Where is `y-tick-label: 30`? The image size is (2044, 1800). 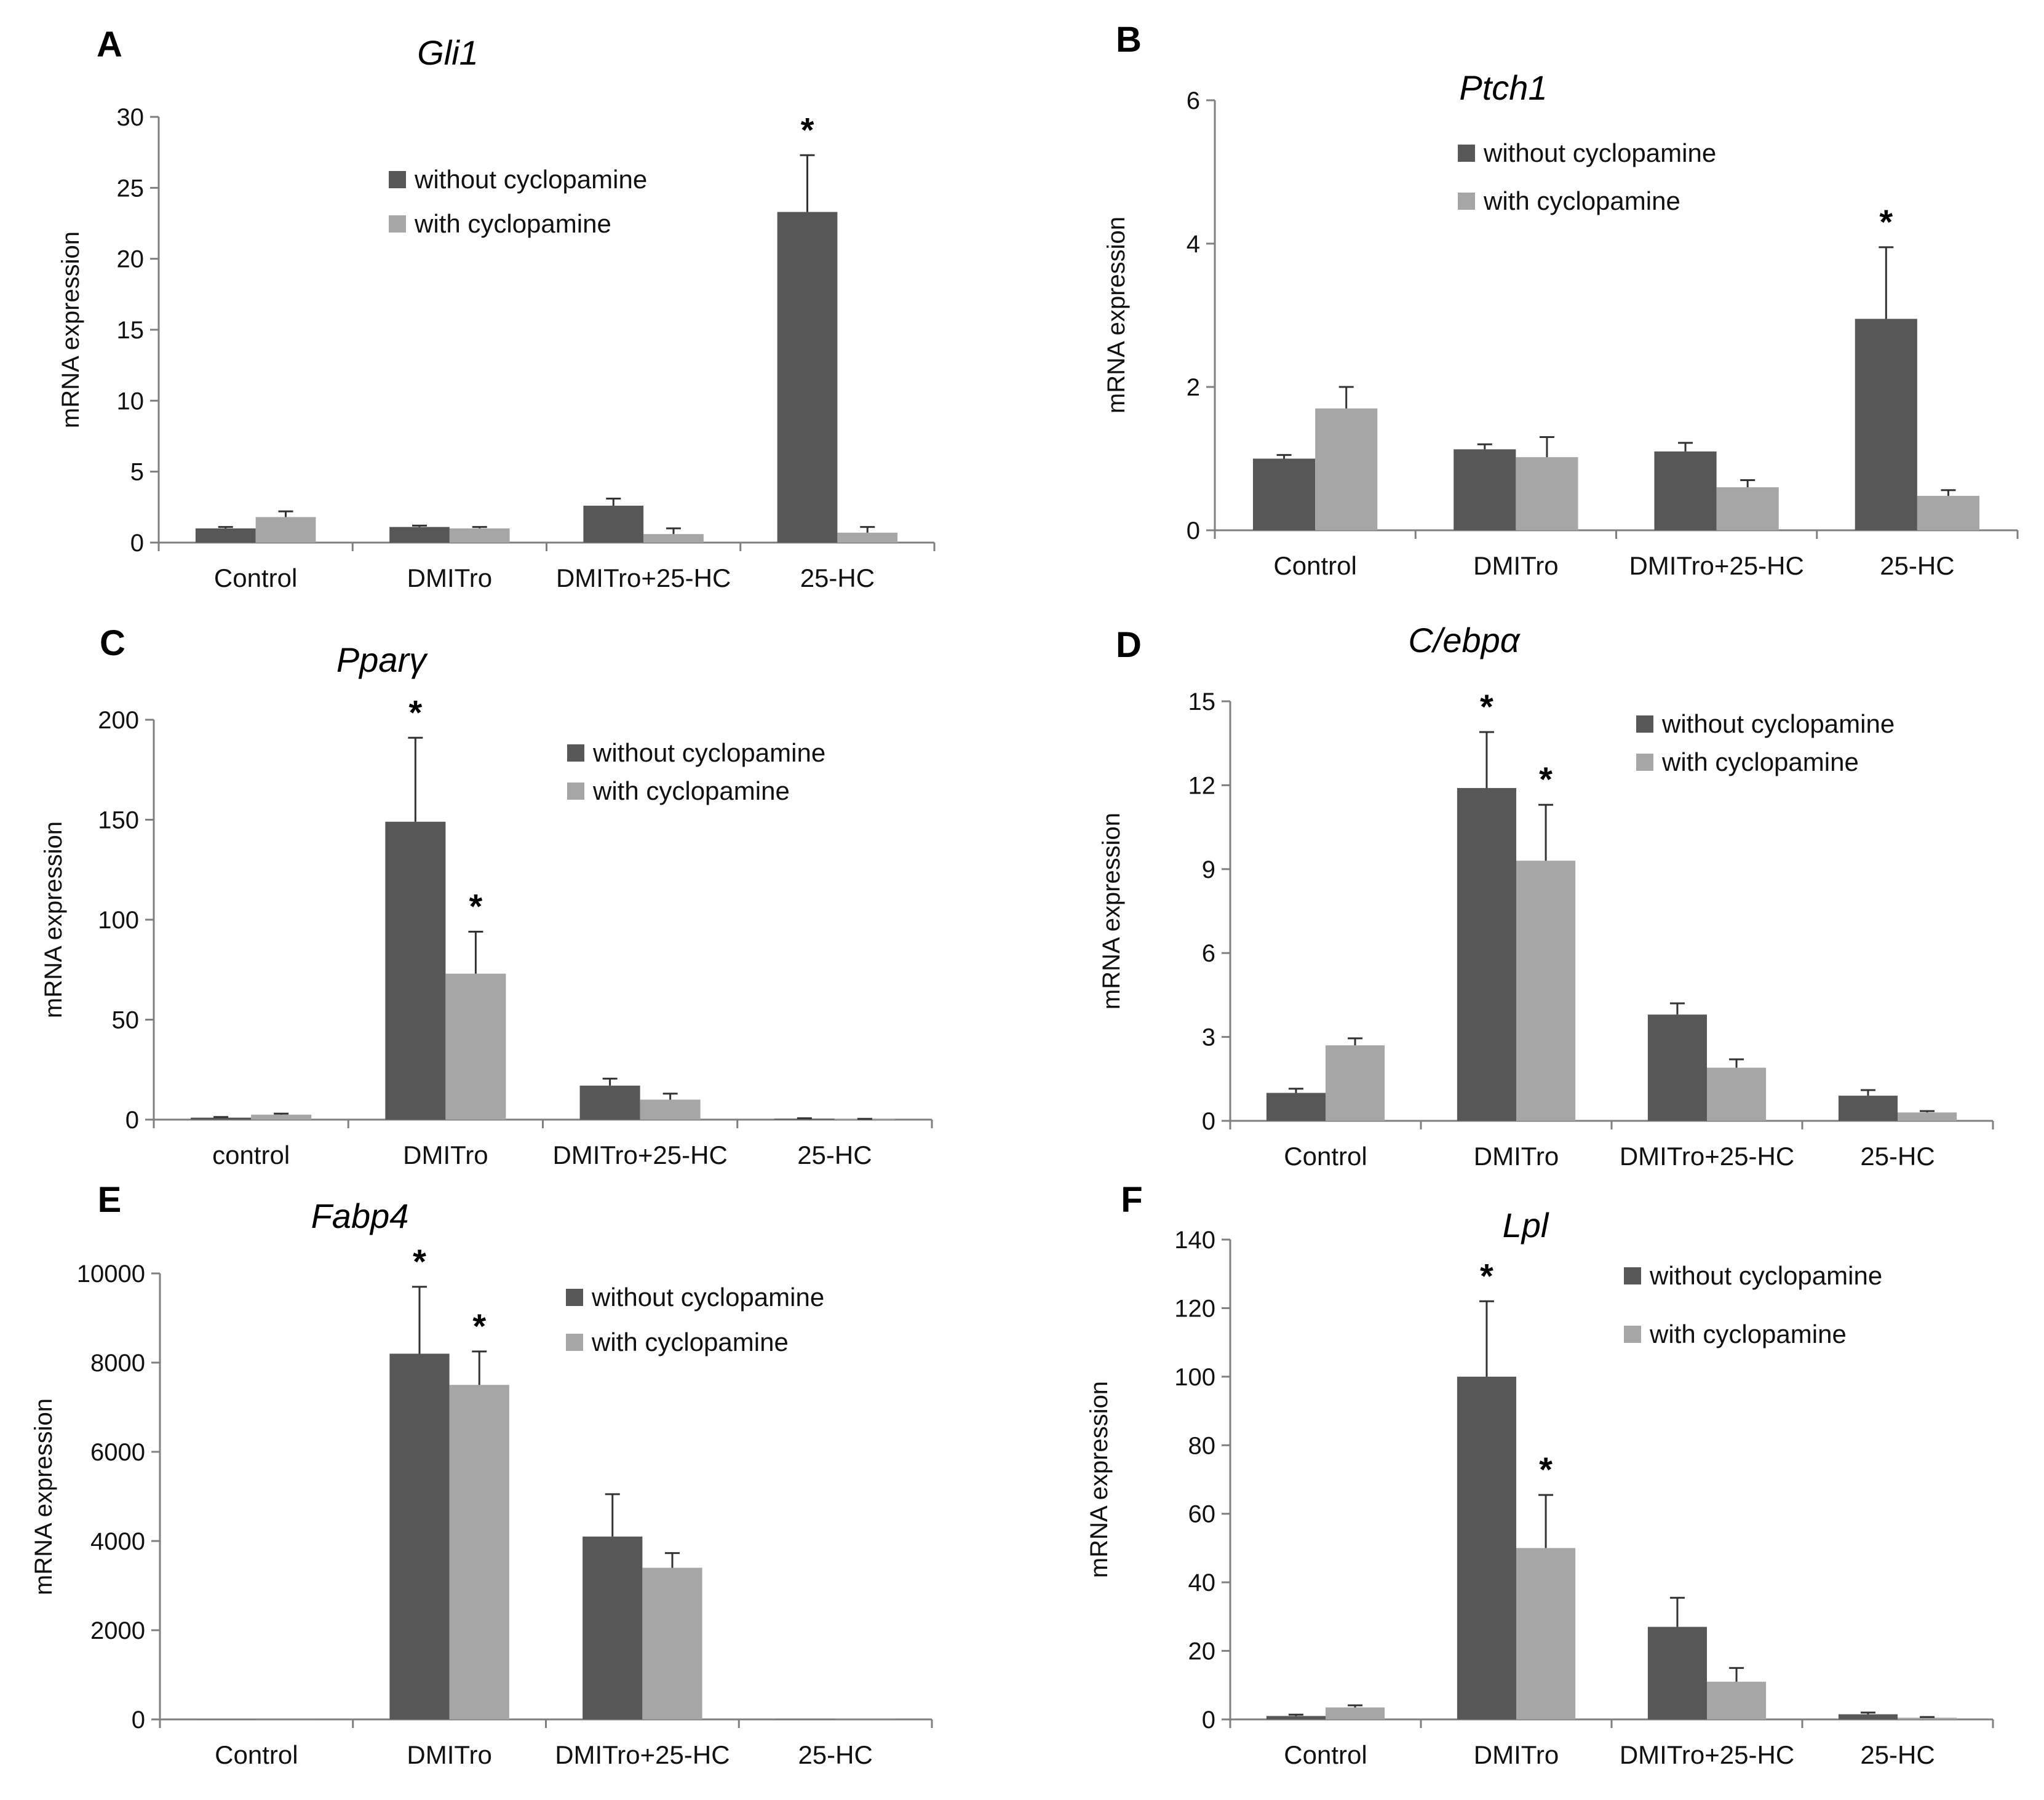
y-tick-label: 30 is located at coordinates (131, 118).